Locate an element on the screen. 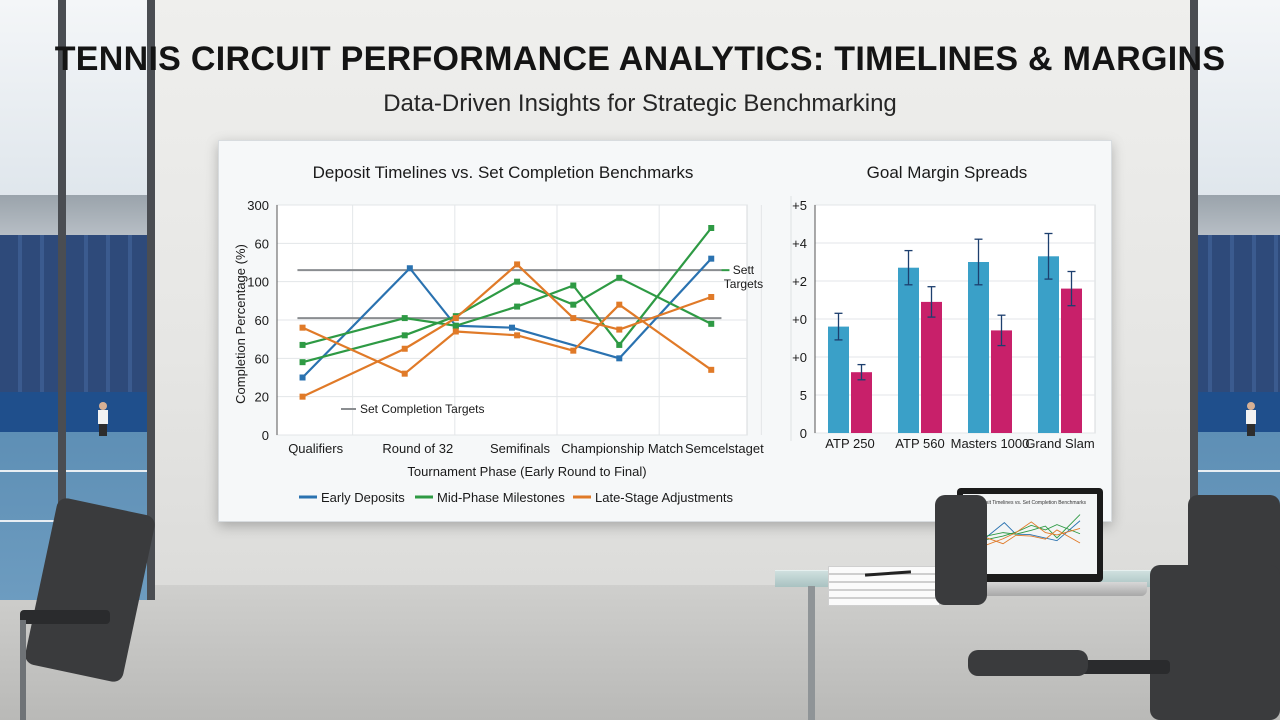  line-chart-x-tick-label: Semifinals is located at coordinates (520, 448).